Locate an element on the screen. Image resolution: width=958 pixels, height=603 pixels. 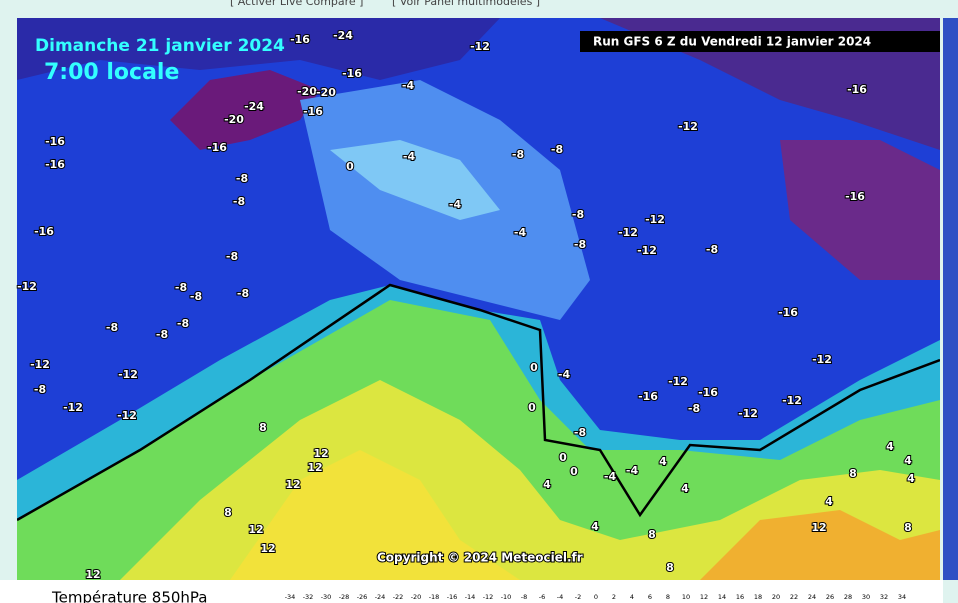
scale-label: 6 is located at coordinates (650, 597).